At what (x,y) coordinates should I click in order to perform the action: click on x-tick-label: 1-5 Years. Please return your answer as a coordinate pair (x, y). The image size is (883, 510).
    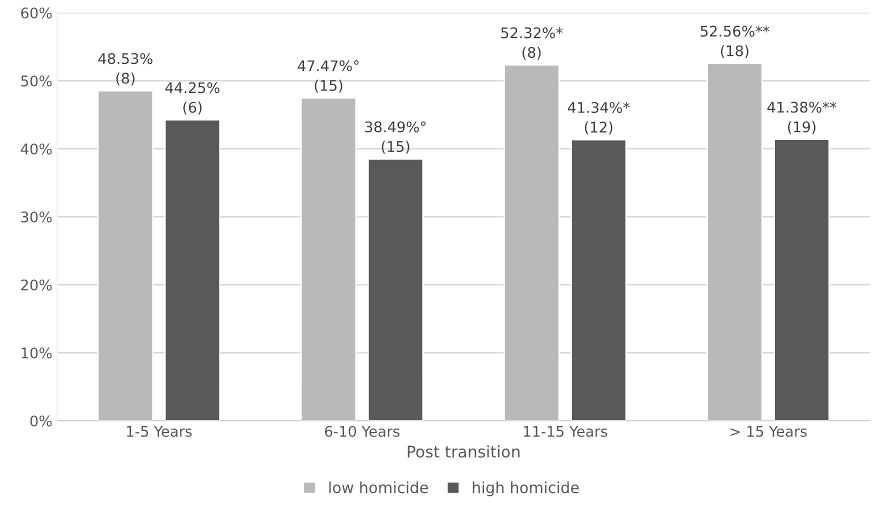
    Looking at the image, I should click on (159, 431).